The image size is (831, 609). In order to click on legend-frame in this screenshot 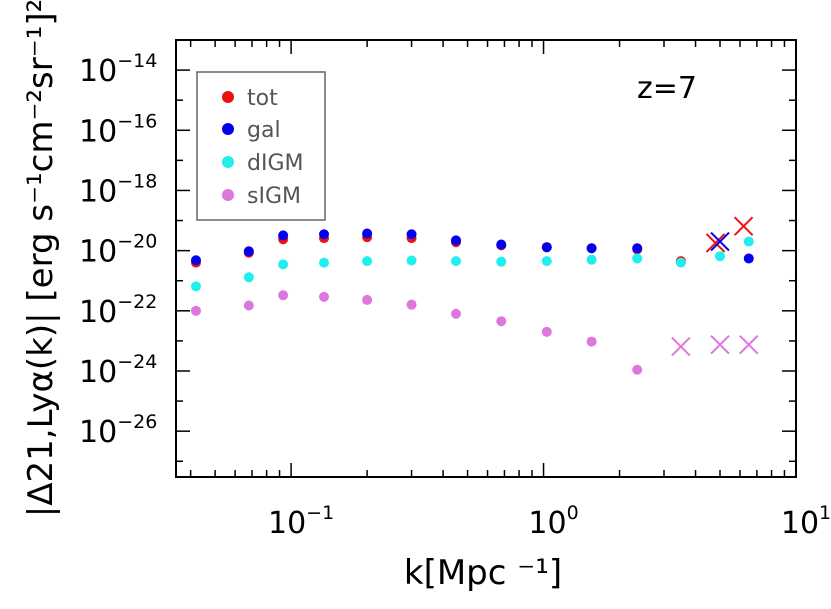, I will do `click(261, 146)`.